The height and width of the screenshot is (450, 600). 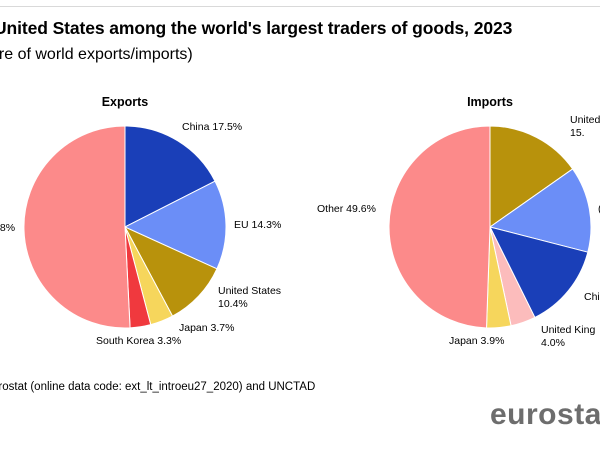 I want to click on slice-label-other: .8%, so click(x=7, y=228).